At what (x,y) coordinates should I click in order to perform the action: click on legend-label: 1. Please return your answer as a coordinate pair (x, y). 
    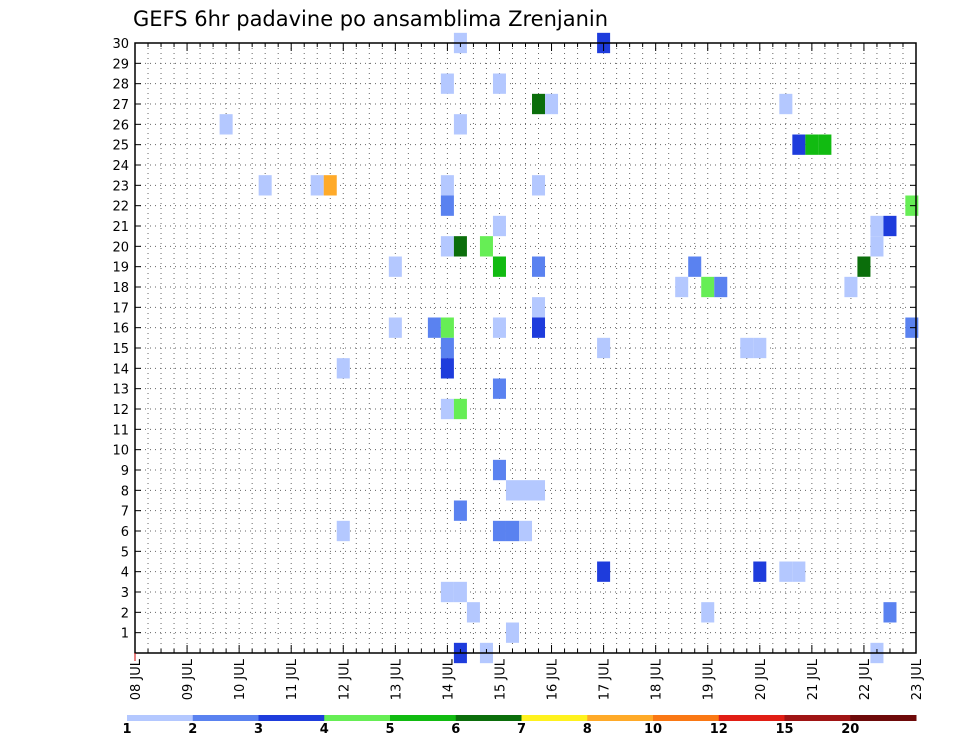
    Looking at the image, I should click on (126, 729).